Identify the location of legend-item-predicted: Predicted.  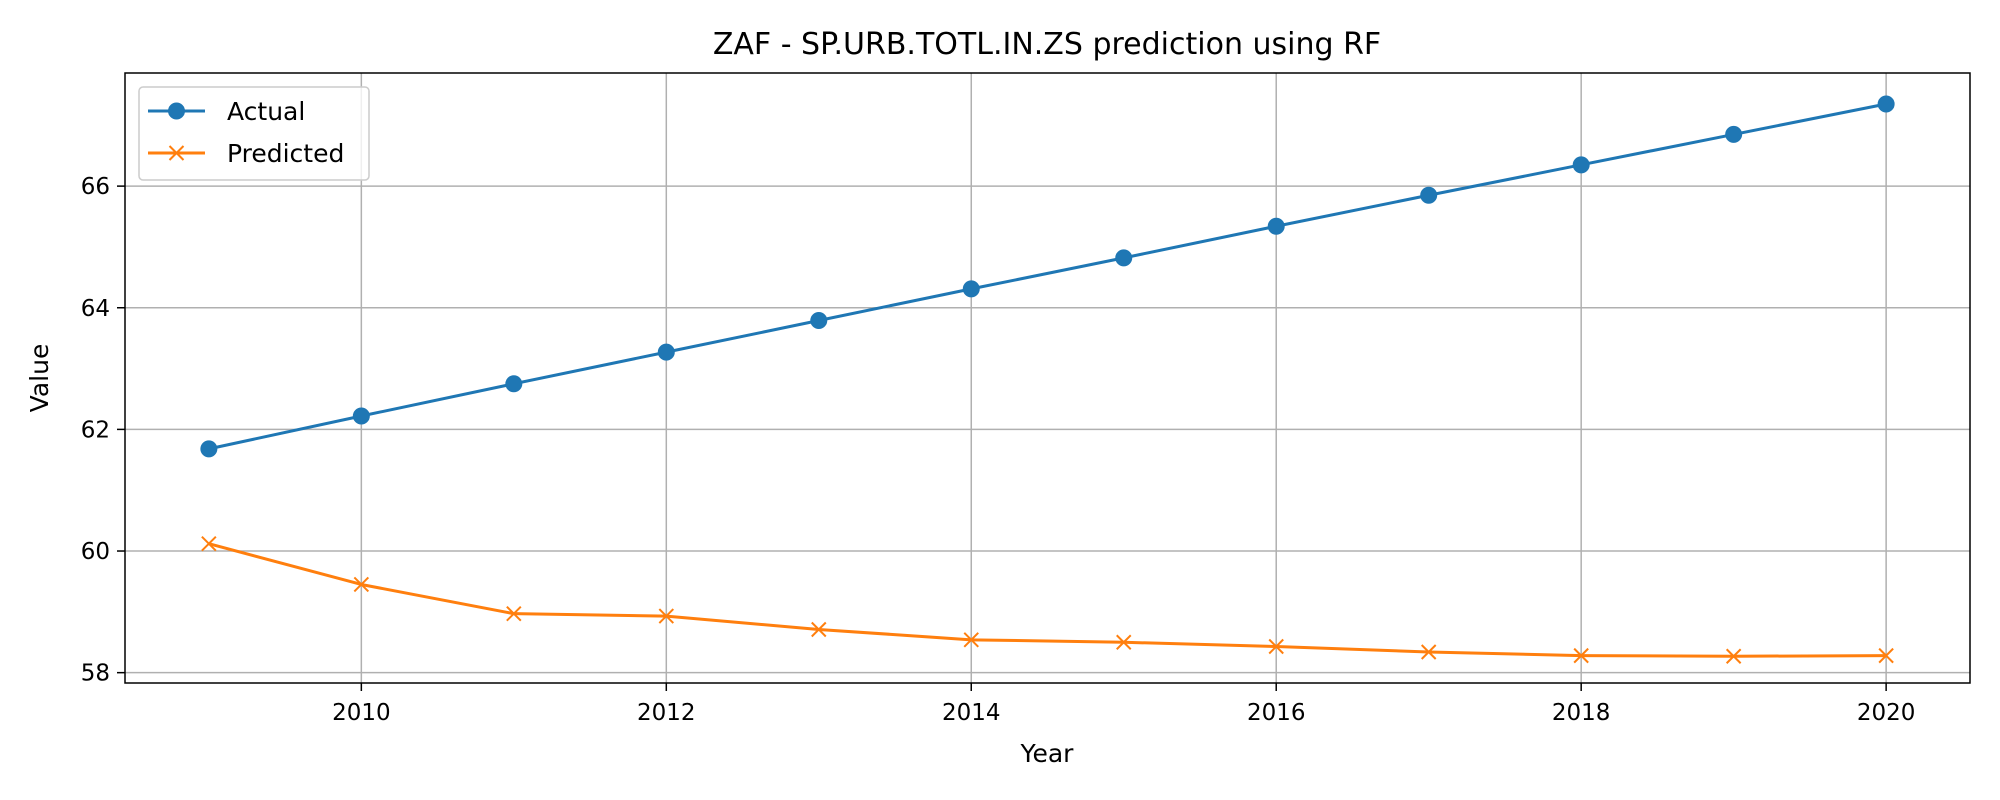
(246, 153).